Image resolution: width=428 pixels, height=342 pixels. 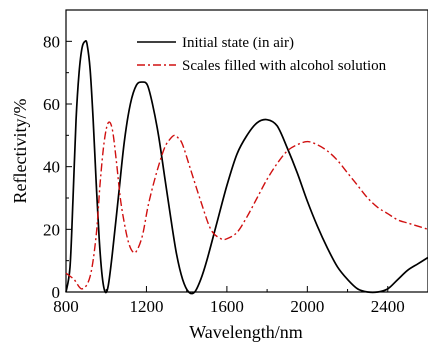 I want to click on x-tick-labels: 800 1200 1600 2000 2400, so click(x=229, y=306).